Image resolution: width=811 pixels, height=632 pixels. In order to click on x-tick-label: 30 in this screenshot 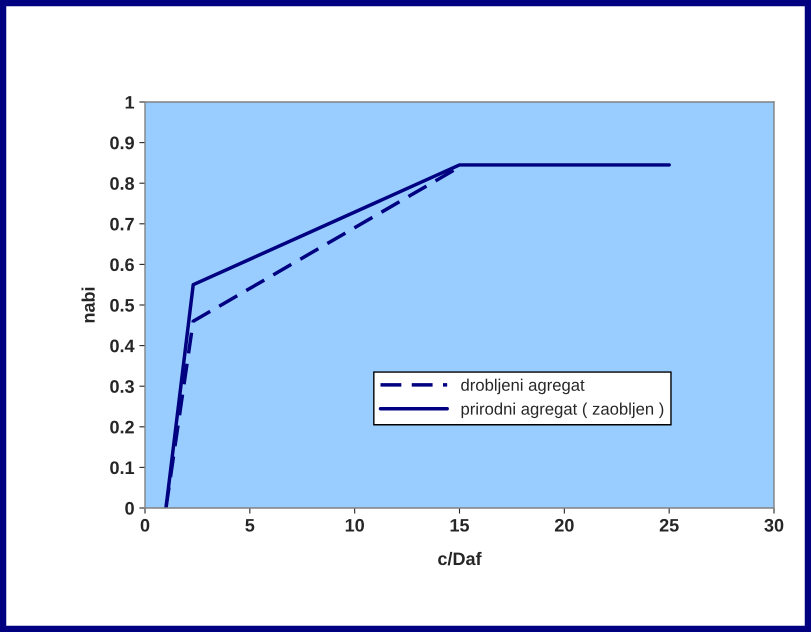, I will do `click(774, 525)`.